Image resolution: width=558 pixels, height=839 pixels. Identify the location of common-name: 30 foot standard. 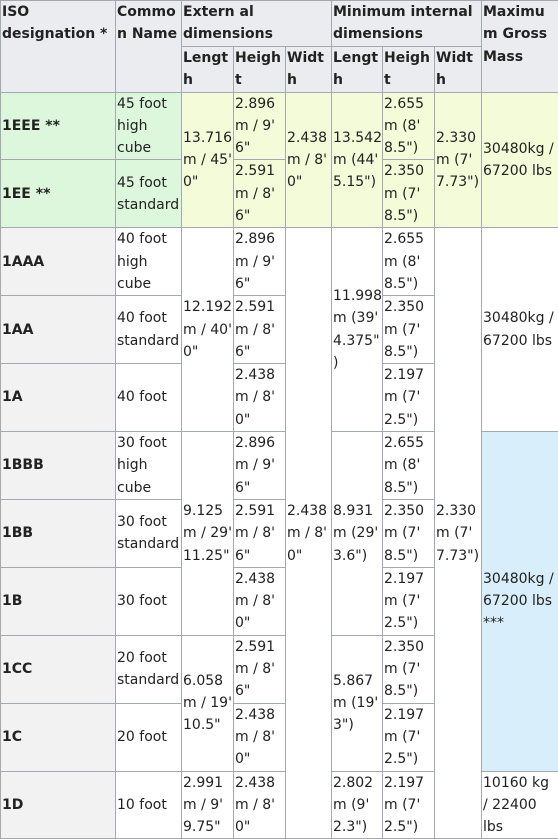
(149, 533).